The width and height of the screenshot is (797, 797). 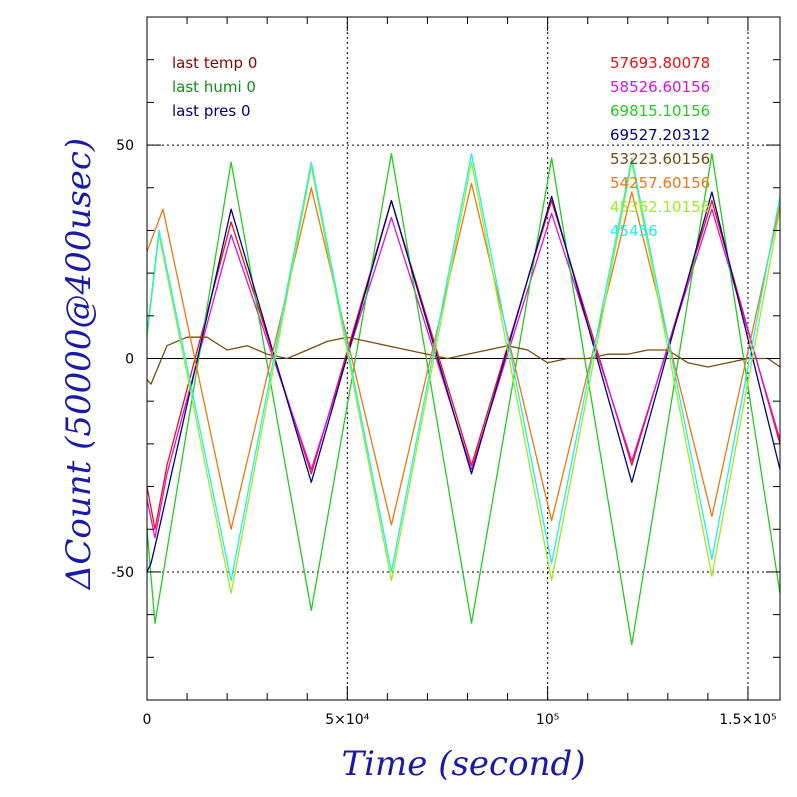 What do you see at coordinates (460, 720) in the screenshot?
I see `x-tick-labels: 0 5×10⁴ 10⁵ 1.5×10⁵` at bounding box center [460, 720].